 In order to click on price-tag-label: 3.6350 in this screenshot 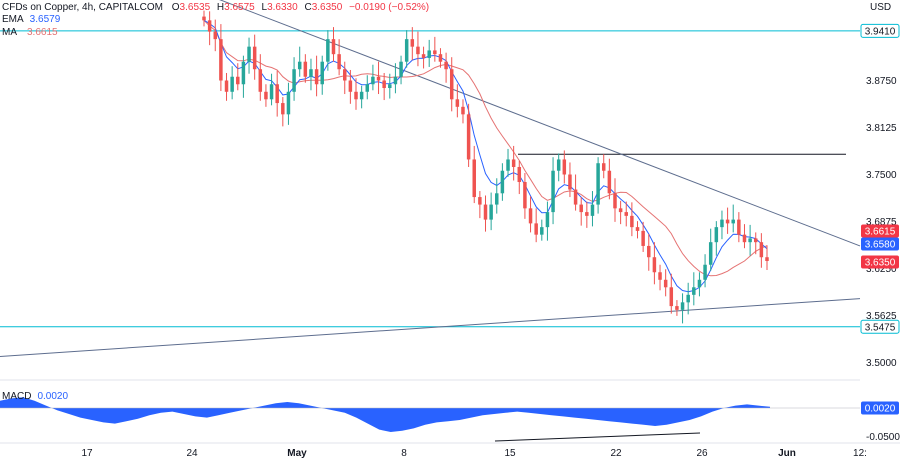, I will do `click(880, 263)`.